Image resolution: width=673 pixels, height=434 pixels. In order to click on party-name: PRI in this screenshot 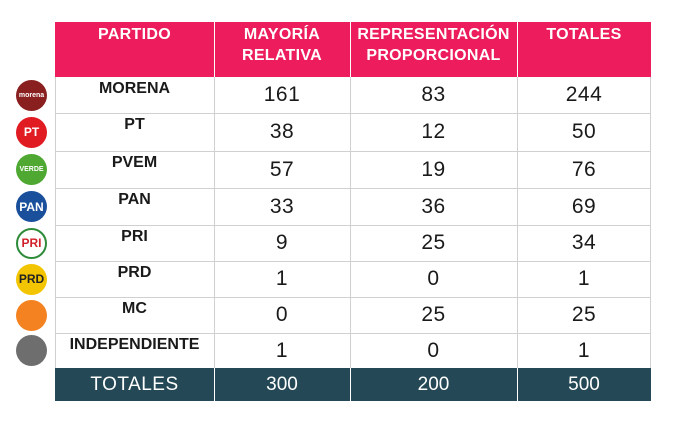, I will do `click(134, 236)`.